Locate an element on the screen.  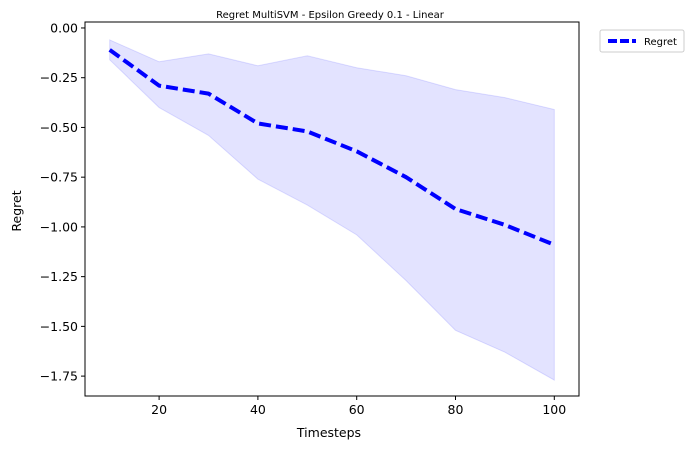
y-axis-label: Regret is located at coordinates (16, 210).